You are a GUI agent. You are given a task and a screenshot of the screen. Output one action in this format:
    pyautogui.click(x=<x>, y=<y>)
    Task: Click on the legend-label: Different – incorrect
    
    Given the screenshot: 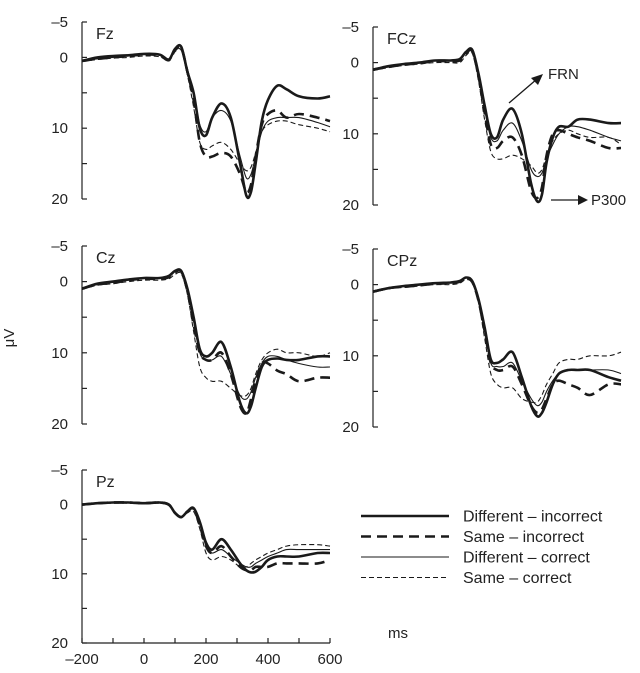 What is the action you would take?
    pyautogui.click(x=533, y=517)
    